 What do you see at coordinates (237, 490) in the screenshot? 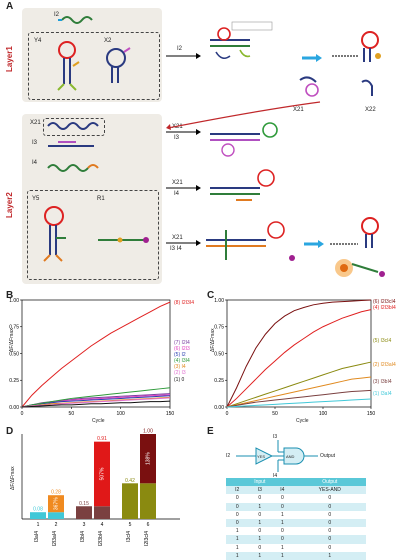
I see `col-header-i2: I2` at bounding box center [237, 490].